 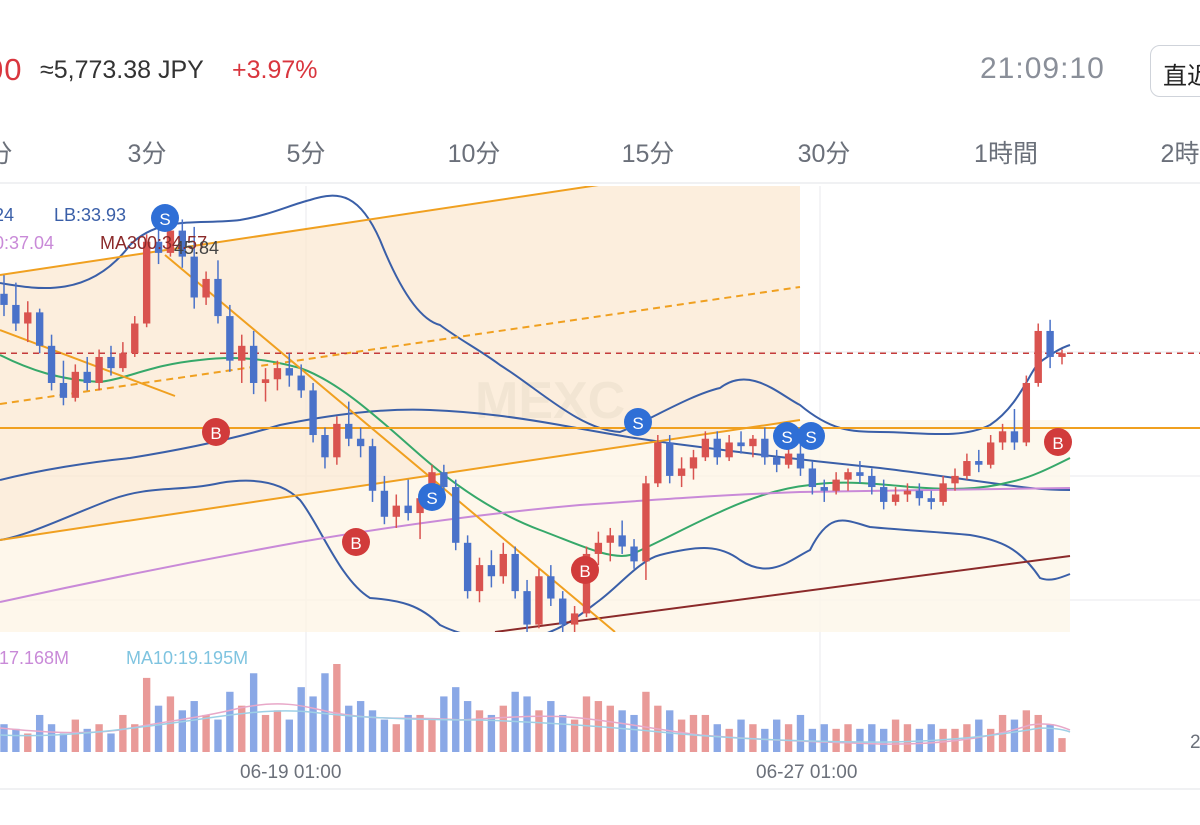 I want to click on timeframe-tab: 10分, so click(x=474, y=154).